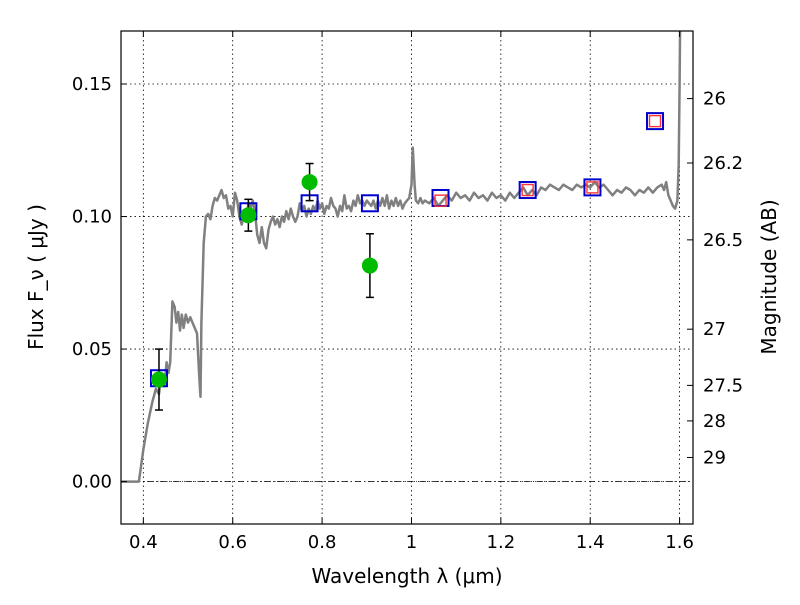 This screenshot has width=800, height=605. I want to click on y-tick-label: 0.10, so click(92, 217).